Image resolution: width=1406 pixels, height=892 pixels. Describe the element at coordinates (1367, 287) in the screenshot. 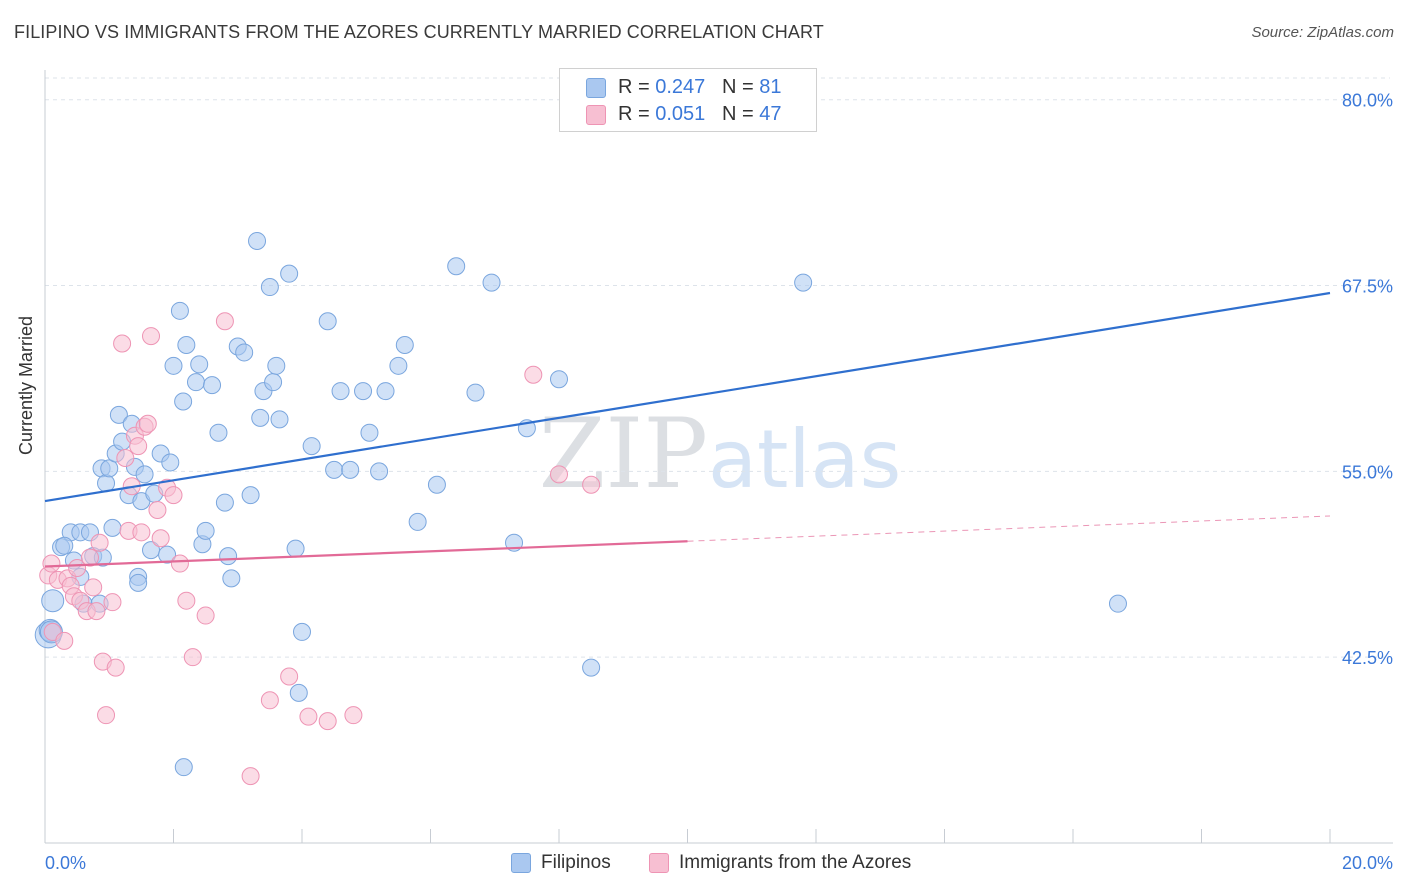

I see `y-tick-label: 67.5%` at that location.